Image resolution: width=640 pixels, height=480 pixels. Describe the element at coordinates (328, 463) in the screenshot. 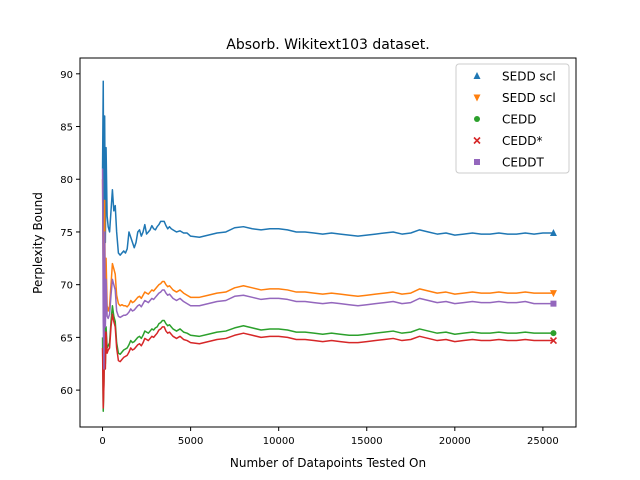

I see `x-axis-label: Number of Datapoints Tested On` at that location.